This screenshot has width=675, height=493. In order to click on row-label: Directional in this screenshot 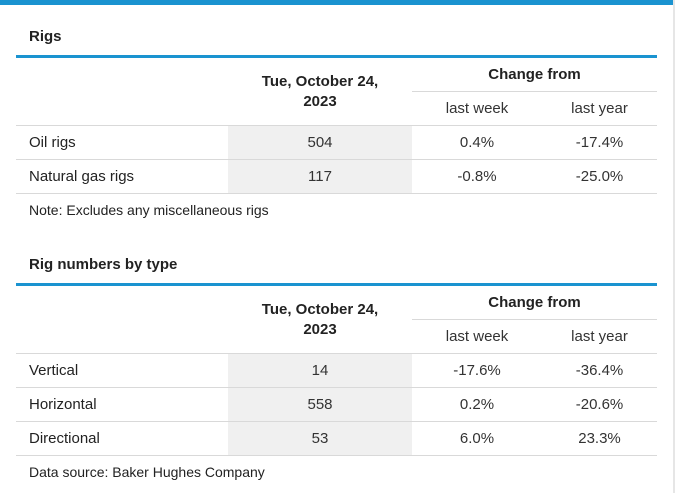, I will do `click(122, 438)`.